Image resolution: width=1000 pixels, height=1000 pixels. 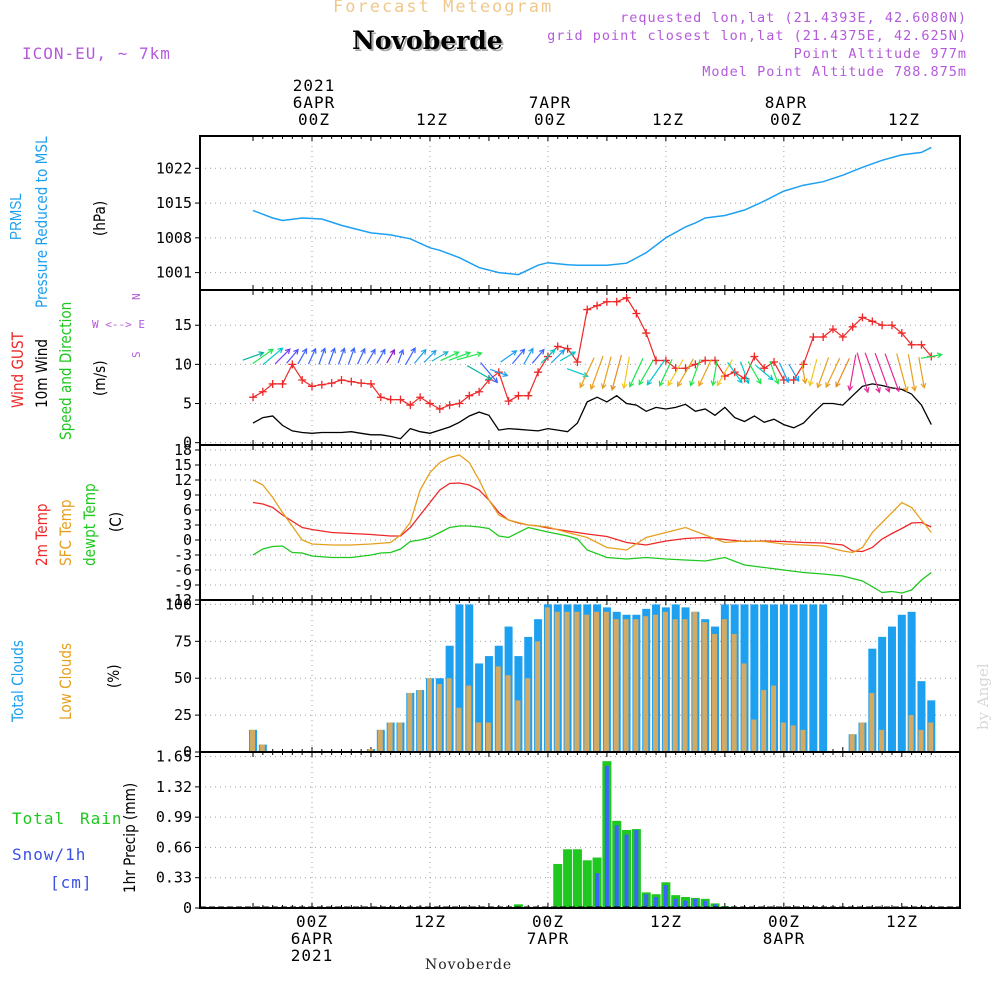 What do you see at coordinates (39, 818) in the screenshot?
I see `total-label: Total` at bounding box center [39, 818].